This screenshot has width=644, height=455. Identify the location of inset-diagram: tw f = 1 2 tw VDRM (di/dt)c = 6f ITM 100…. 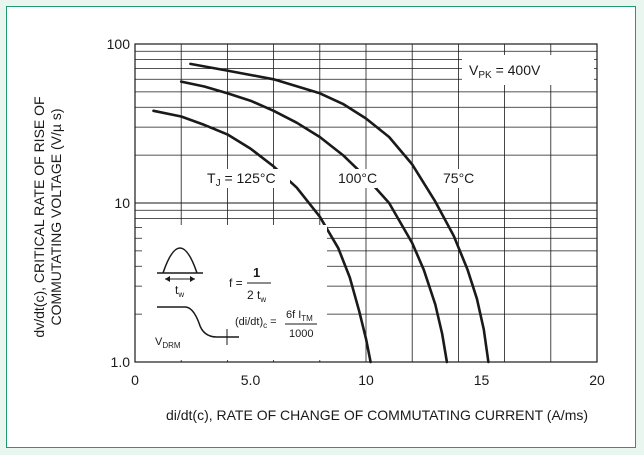
(234, 292).